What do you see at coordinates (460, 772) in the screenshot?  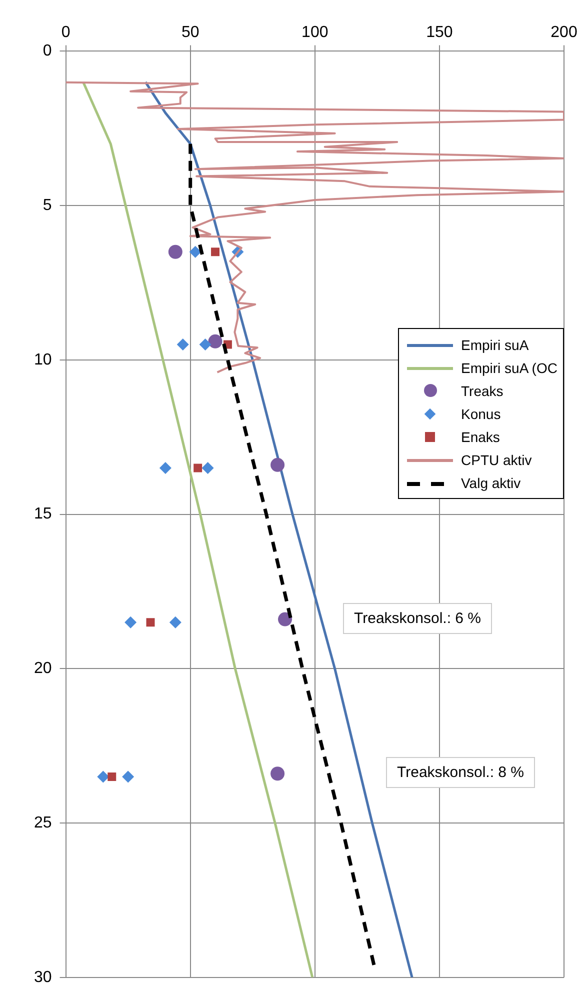 I see `annotation: Treakskonsol.: 8 %` at bounding box center [460, 772].